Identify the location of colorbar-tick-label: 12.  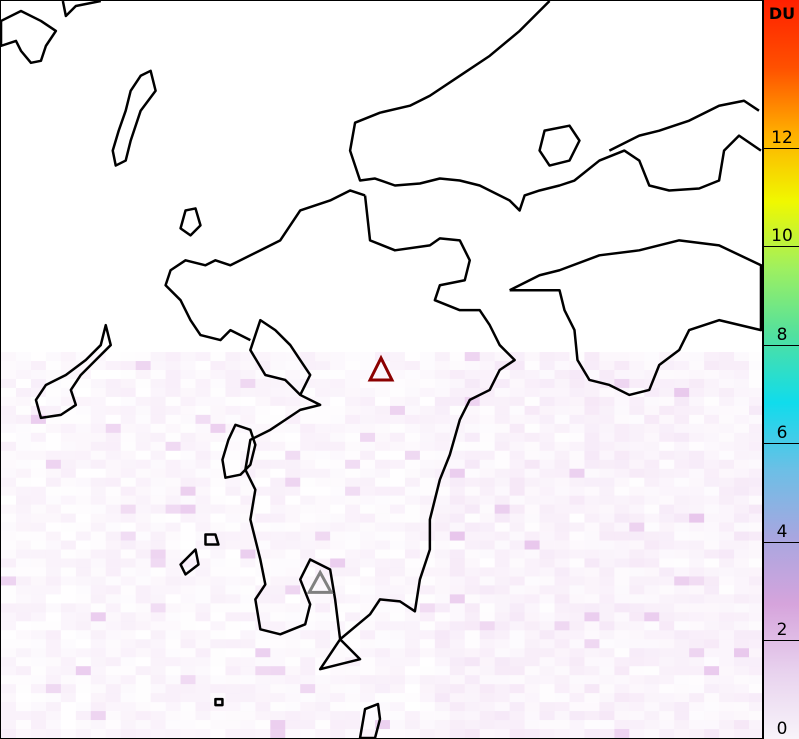
(782, 137).